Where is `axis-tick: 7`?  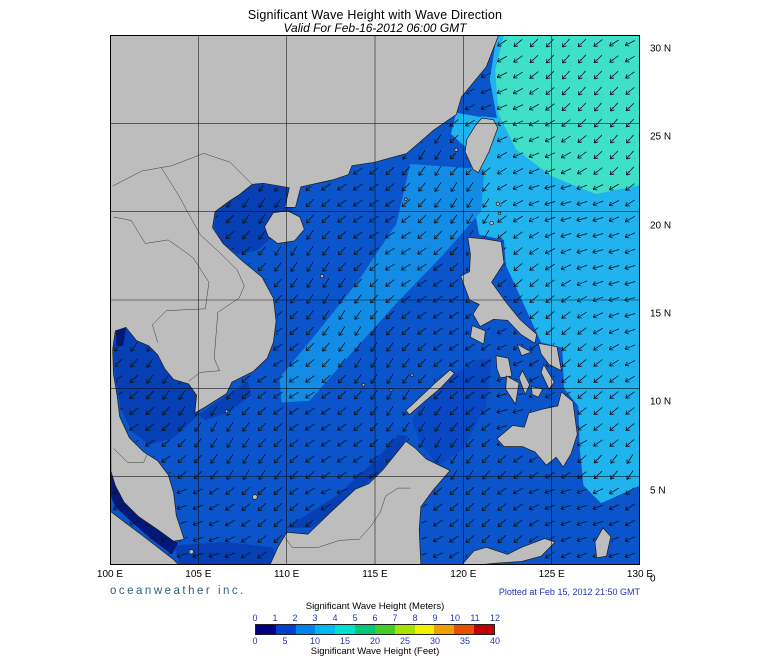
axis-tick: 7 is located at coordinates (395, 618).